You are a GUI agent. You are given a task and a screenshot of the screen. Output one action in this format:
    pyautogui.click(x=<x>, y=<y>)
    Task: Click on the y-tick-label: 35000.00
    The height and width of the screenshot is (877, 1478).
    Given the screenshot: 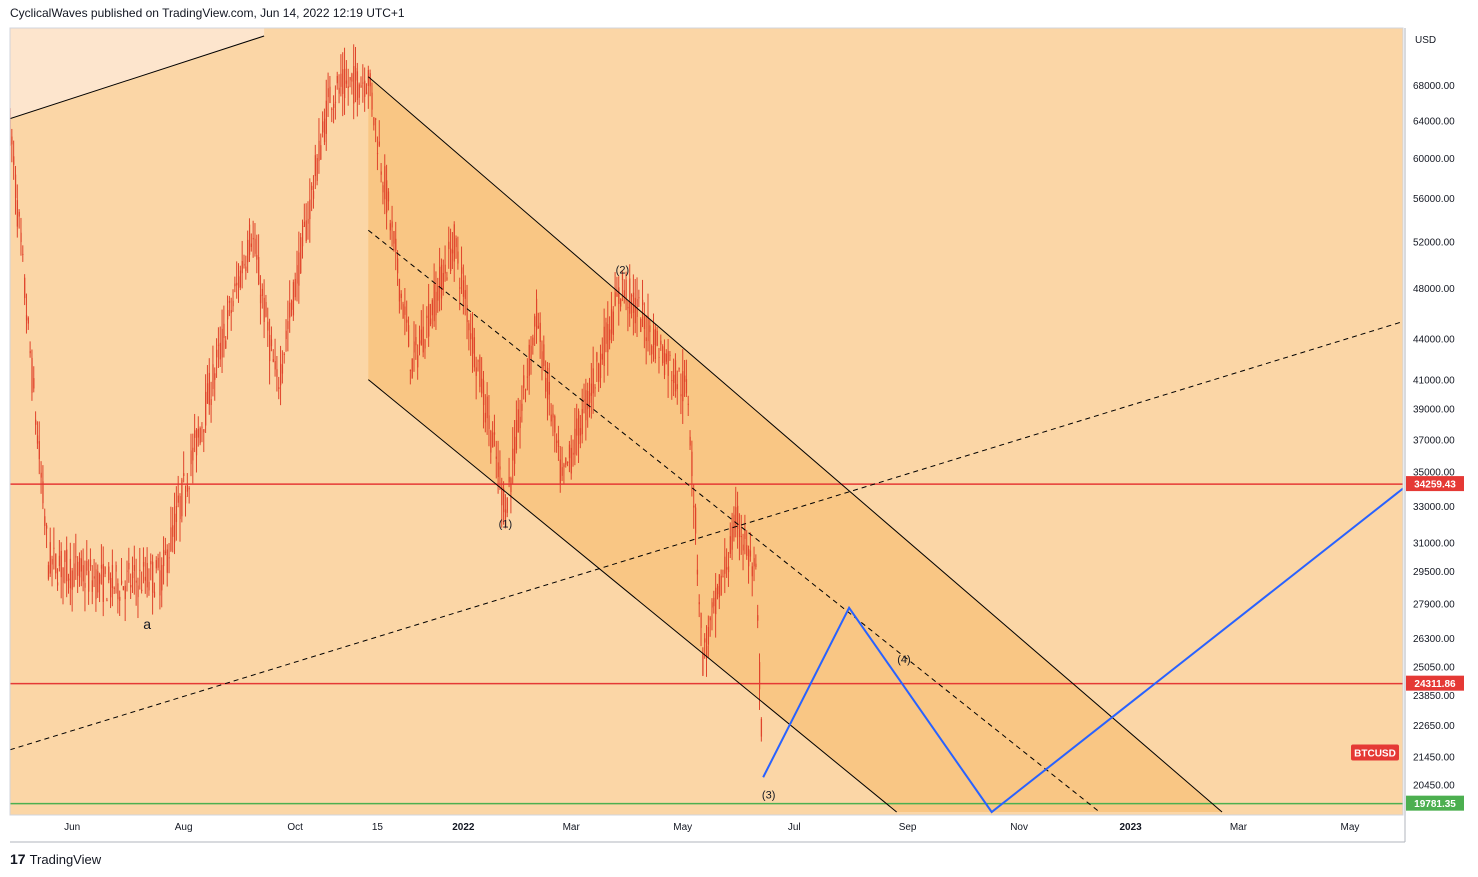 What is the action you would take?
    pyautogui.click(x=1434, y=473)
    